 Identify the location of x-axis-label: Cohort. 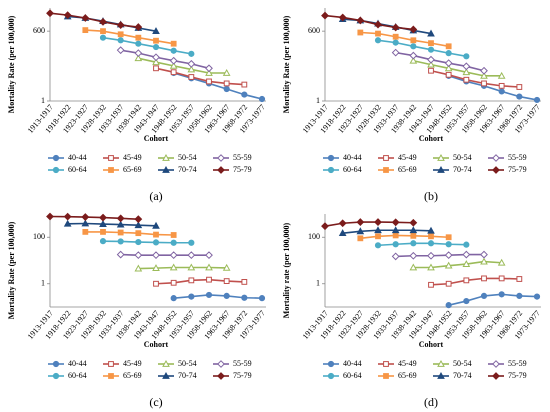
(431, 138).